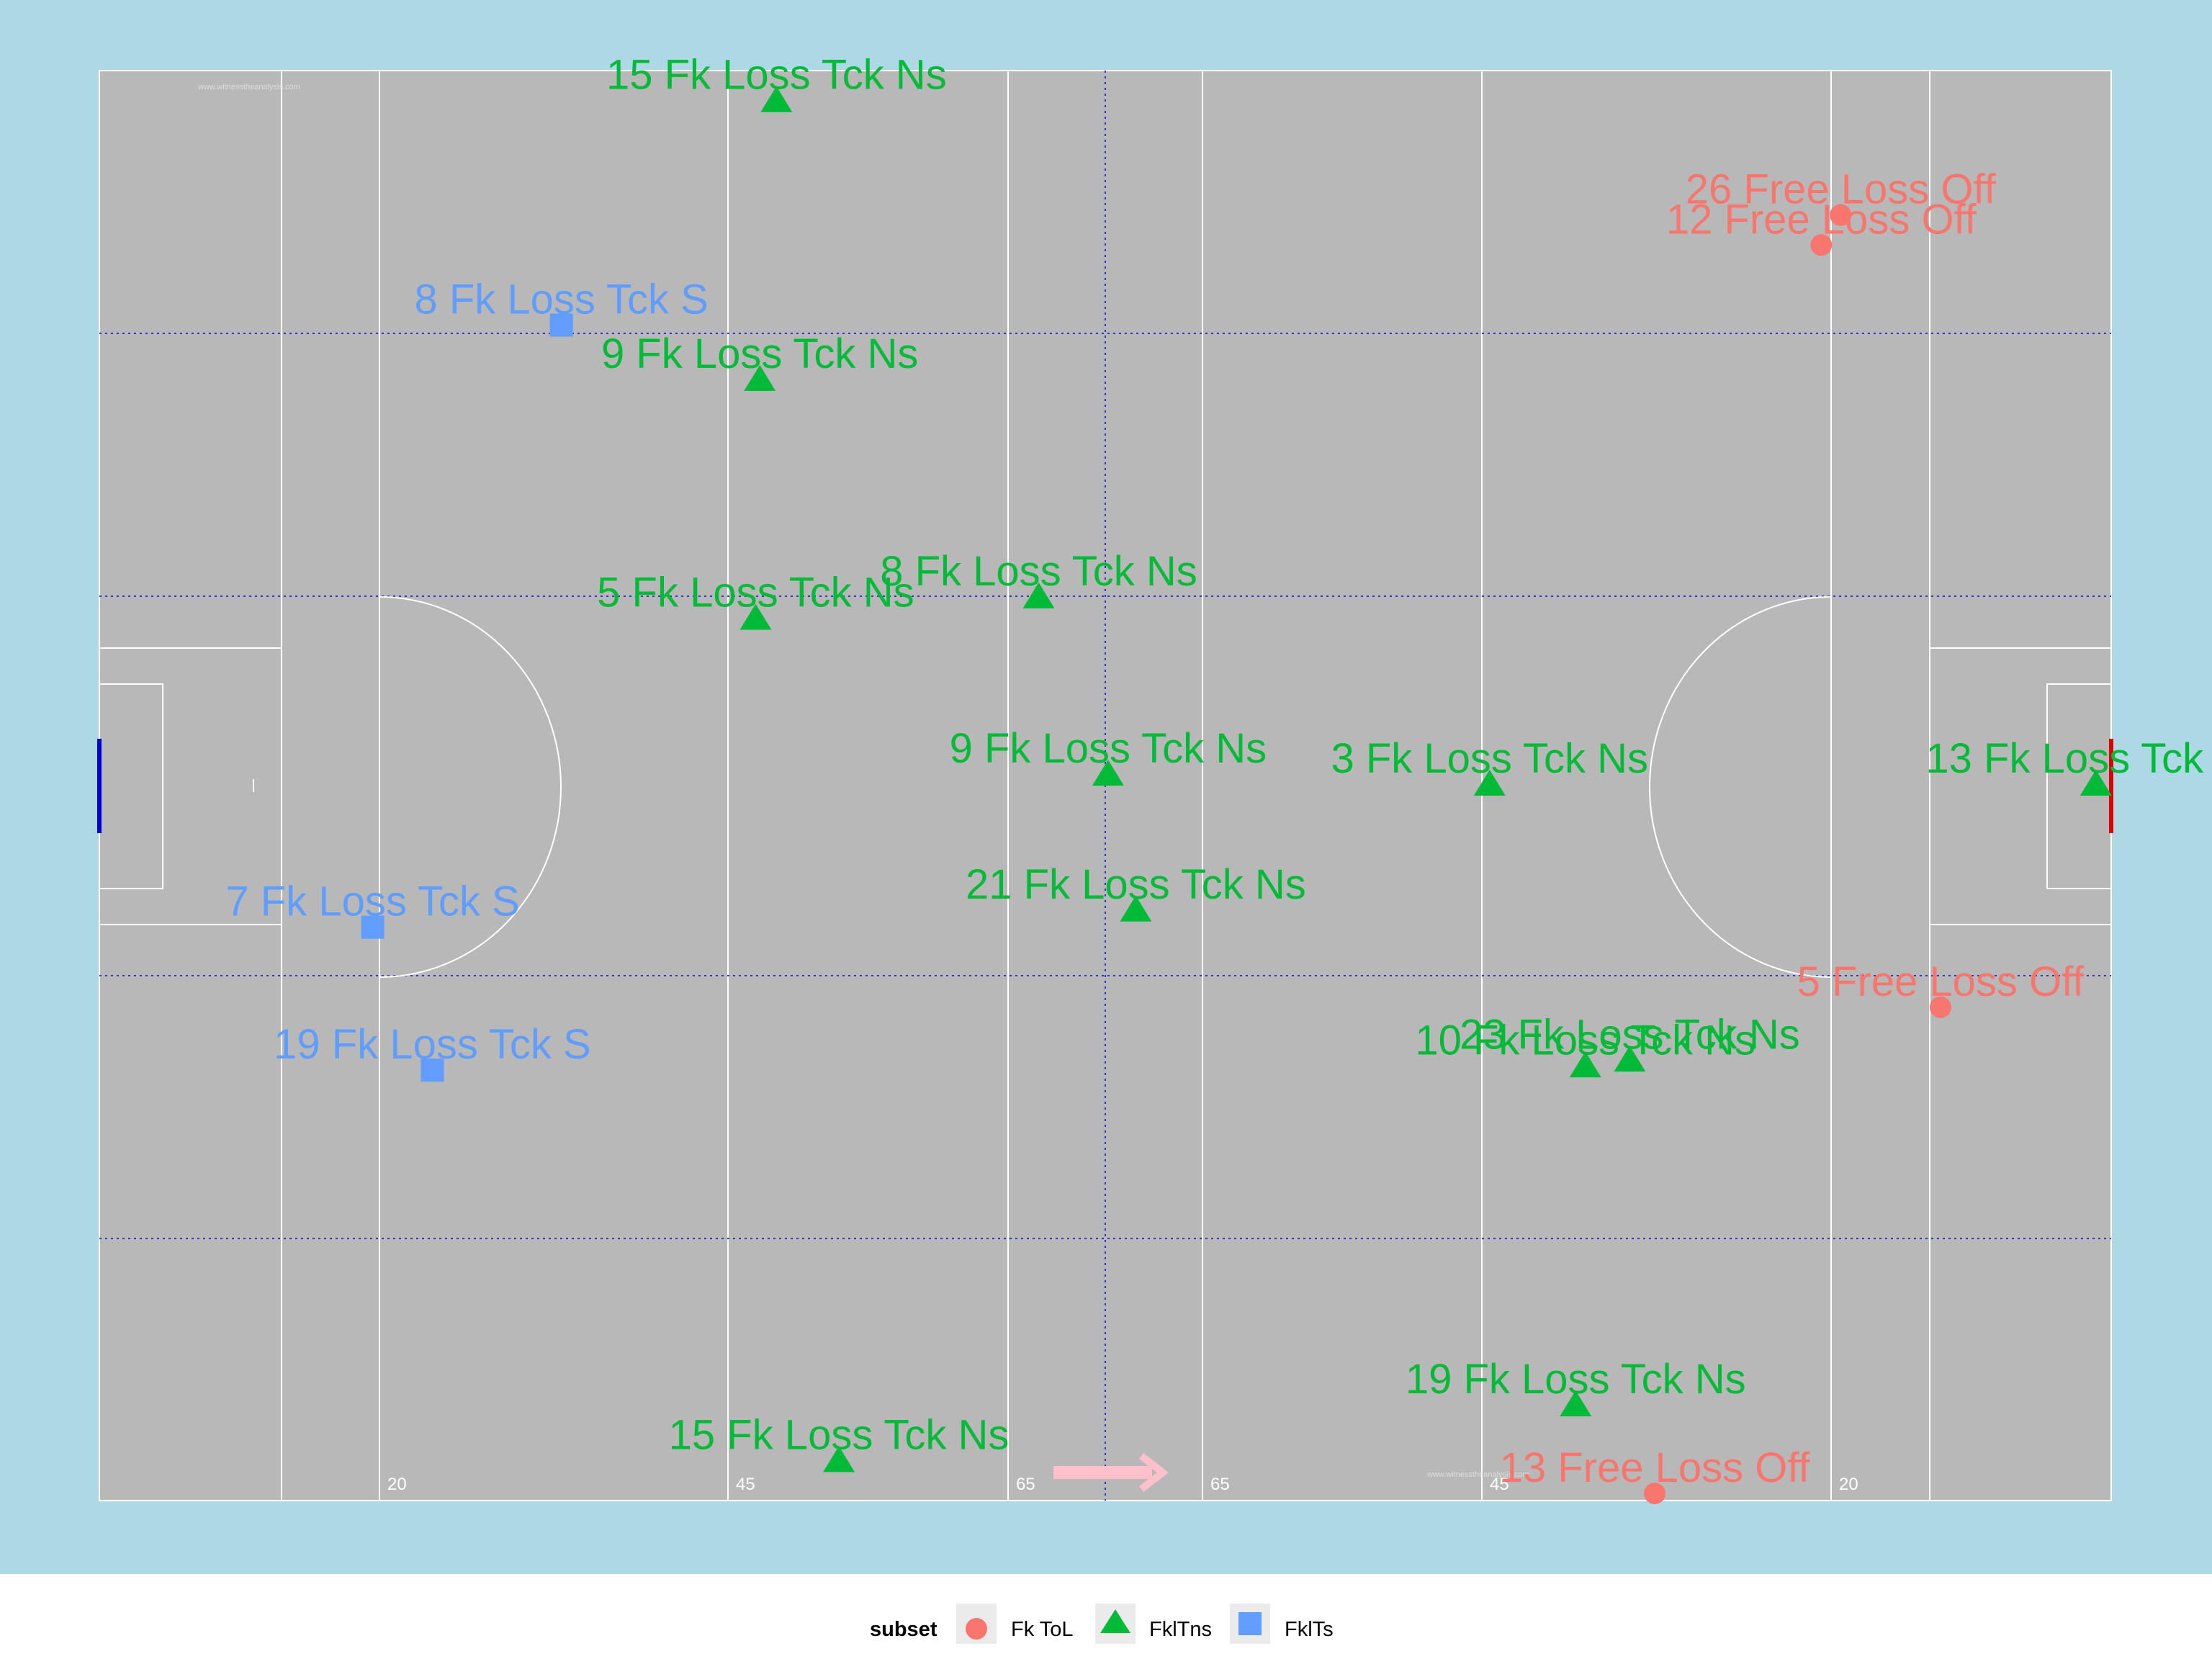  I want to click on point-label: 8 Fk Loss Tck Ns, so click(1038, 571).